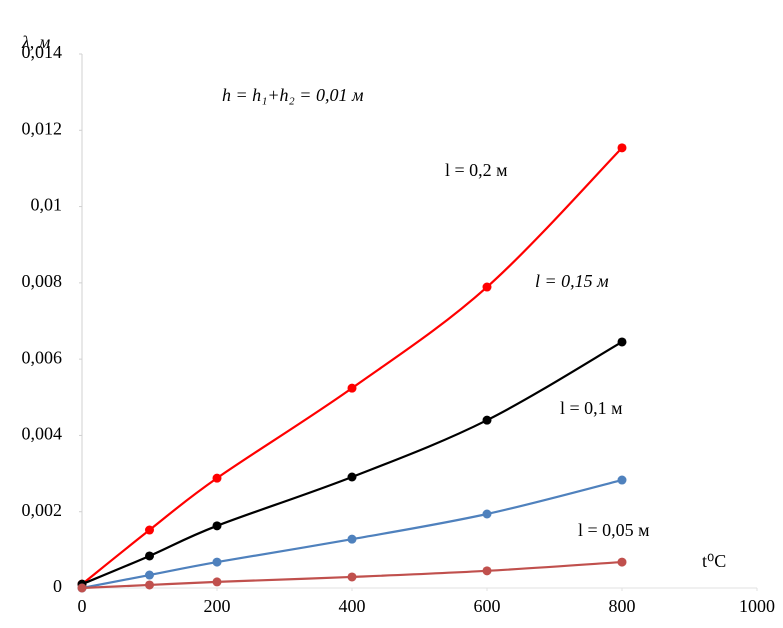  I want to click on y-tick-label: 0,012, so click(42, 128).